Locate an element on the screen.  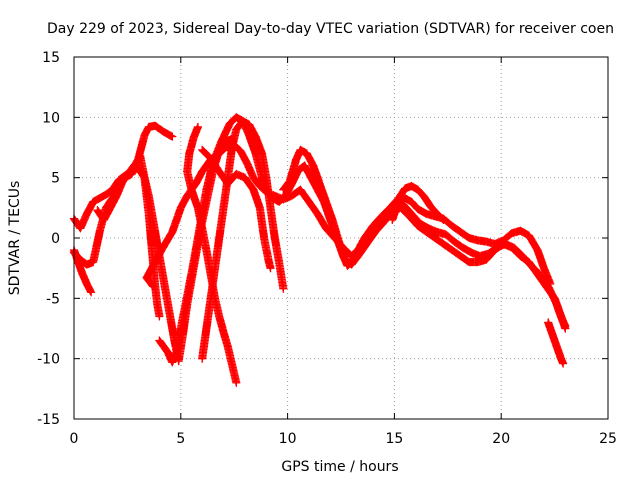
series-track-k is located at coordinates (471, 241).